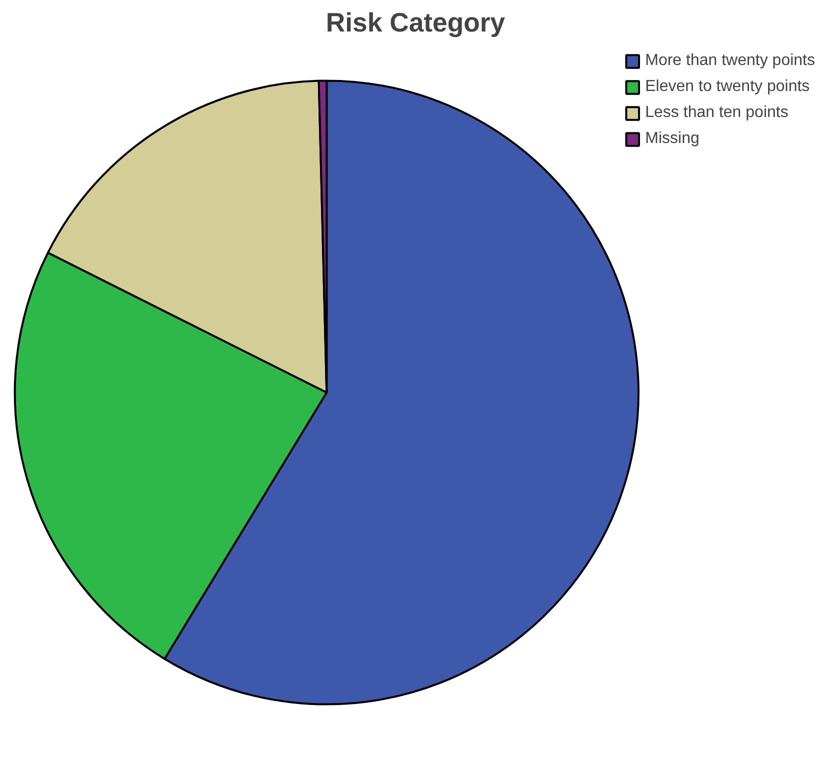 This screenshot has height=760, width=831. I want to click on legend-label: More than twenty points, so click(730, 61).